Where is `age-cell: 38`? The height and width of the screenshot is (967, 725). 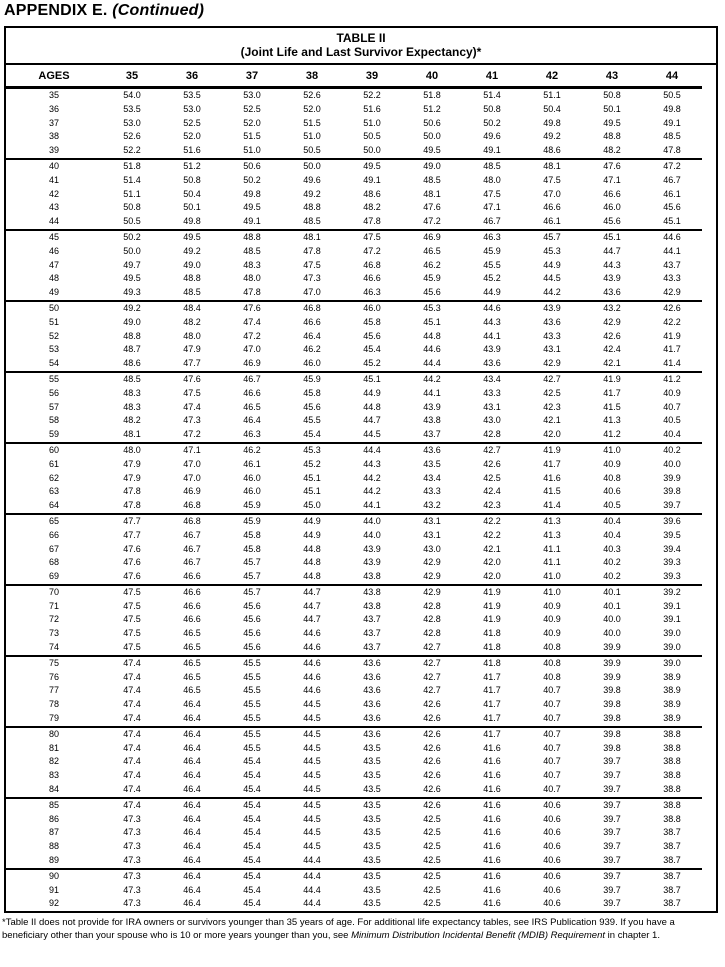
age-cell: 38 is located at coordinates (53, 136).